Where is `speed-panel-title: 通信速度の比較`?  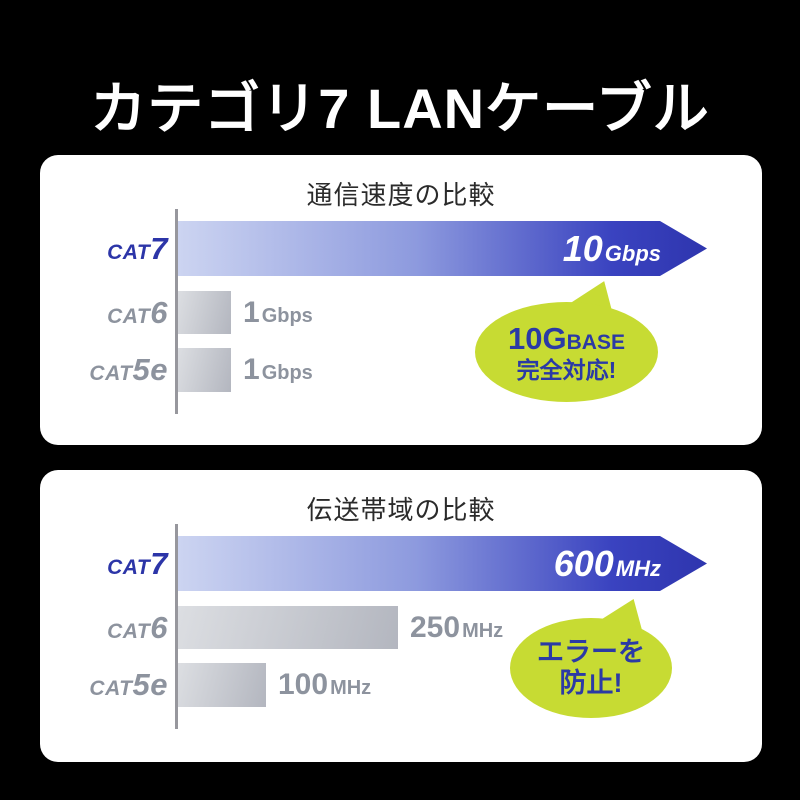
speed-panel-title: 通信速度の比較 is located at coordinates (401, 195).